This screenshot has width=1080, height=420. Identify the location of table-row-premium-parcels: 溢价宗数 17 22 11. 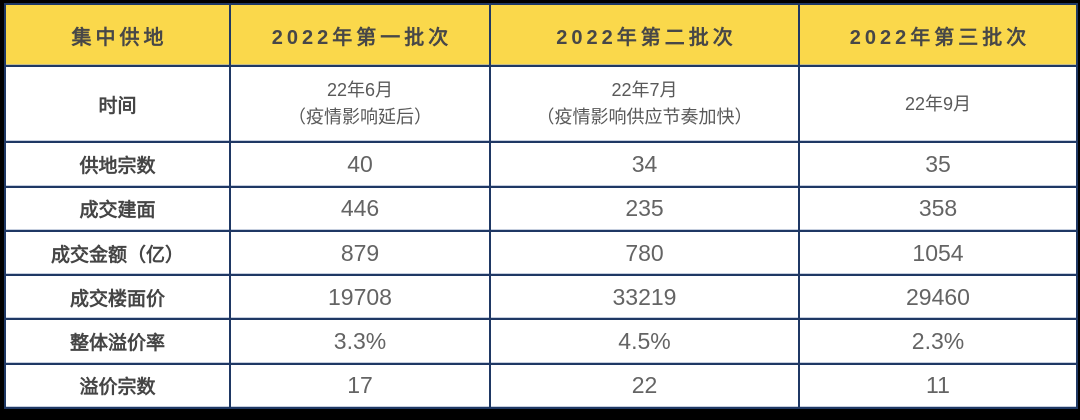
(541, 386).